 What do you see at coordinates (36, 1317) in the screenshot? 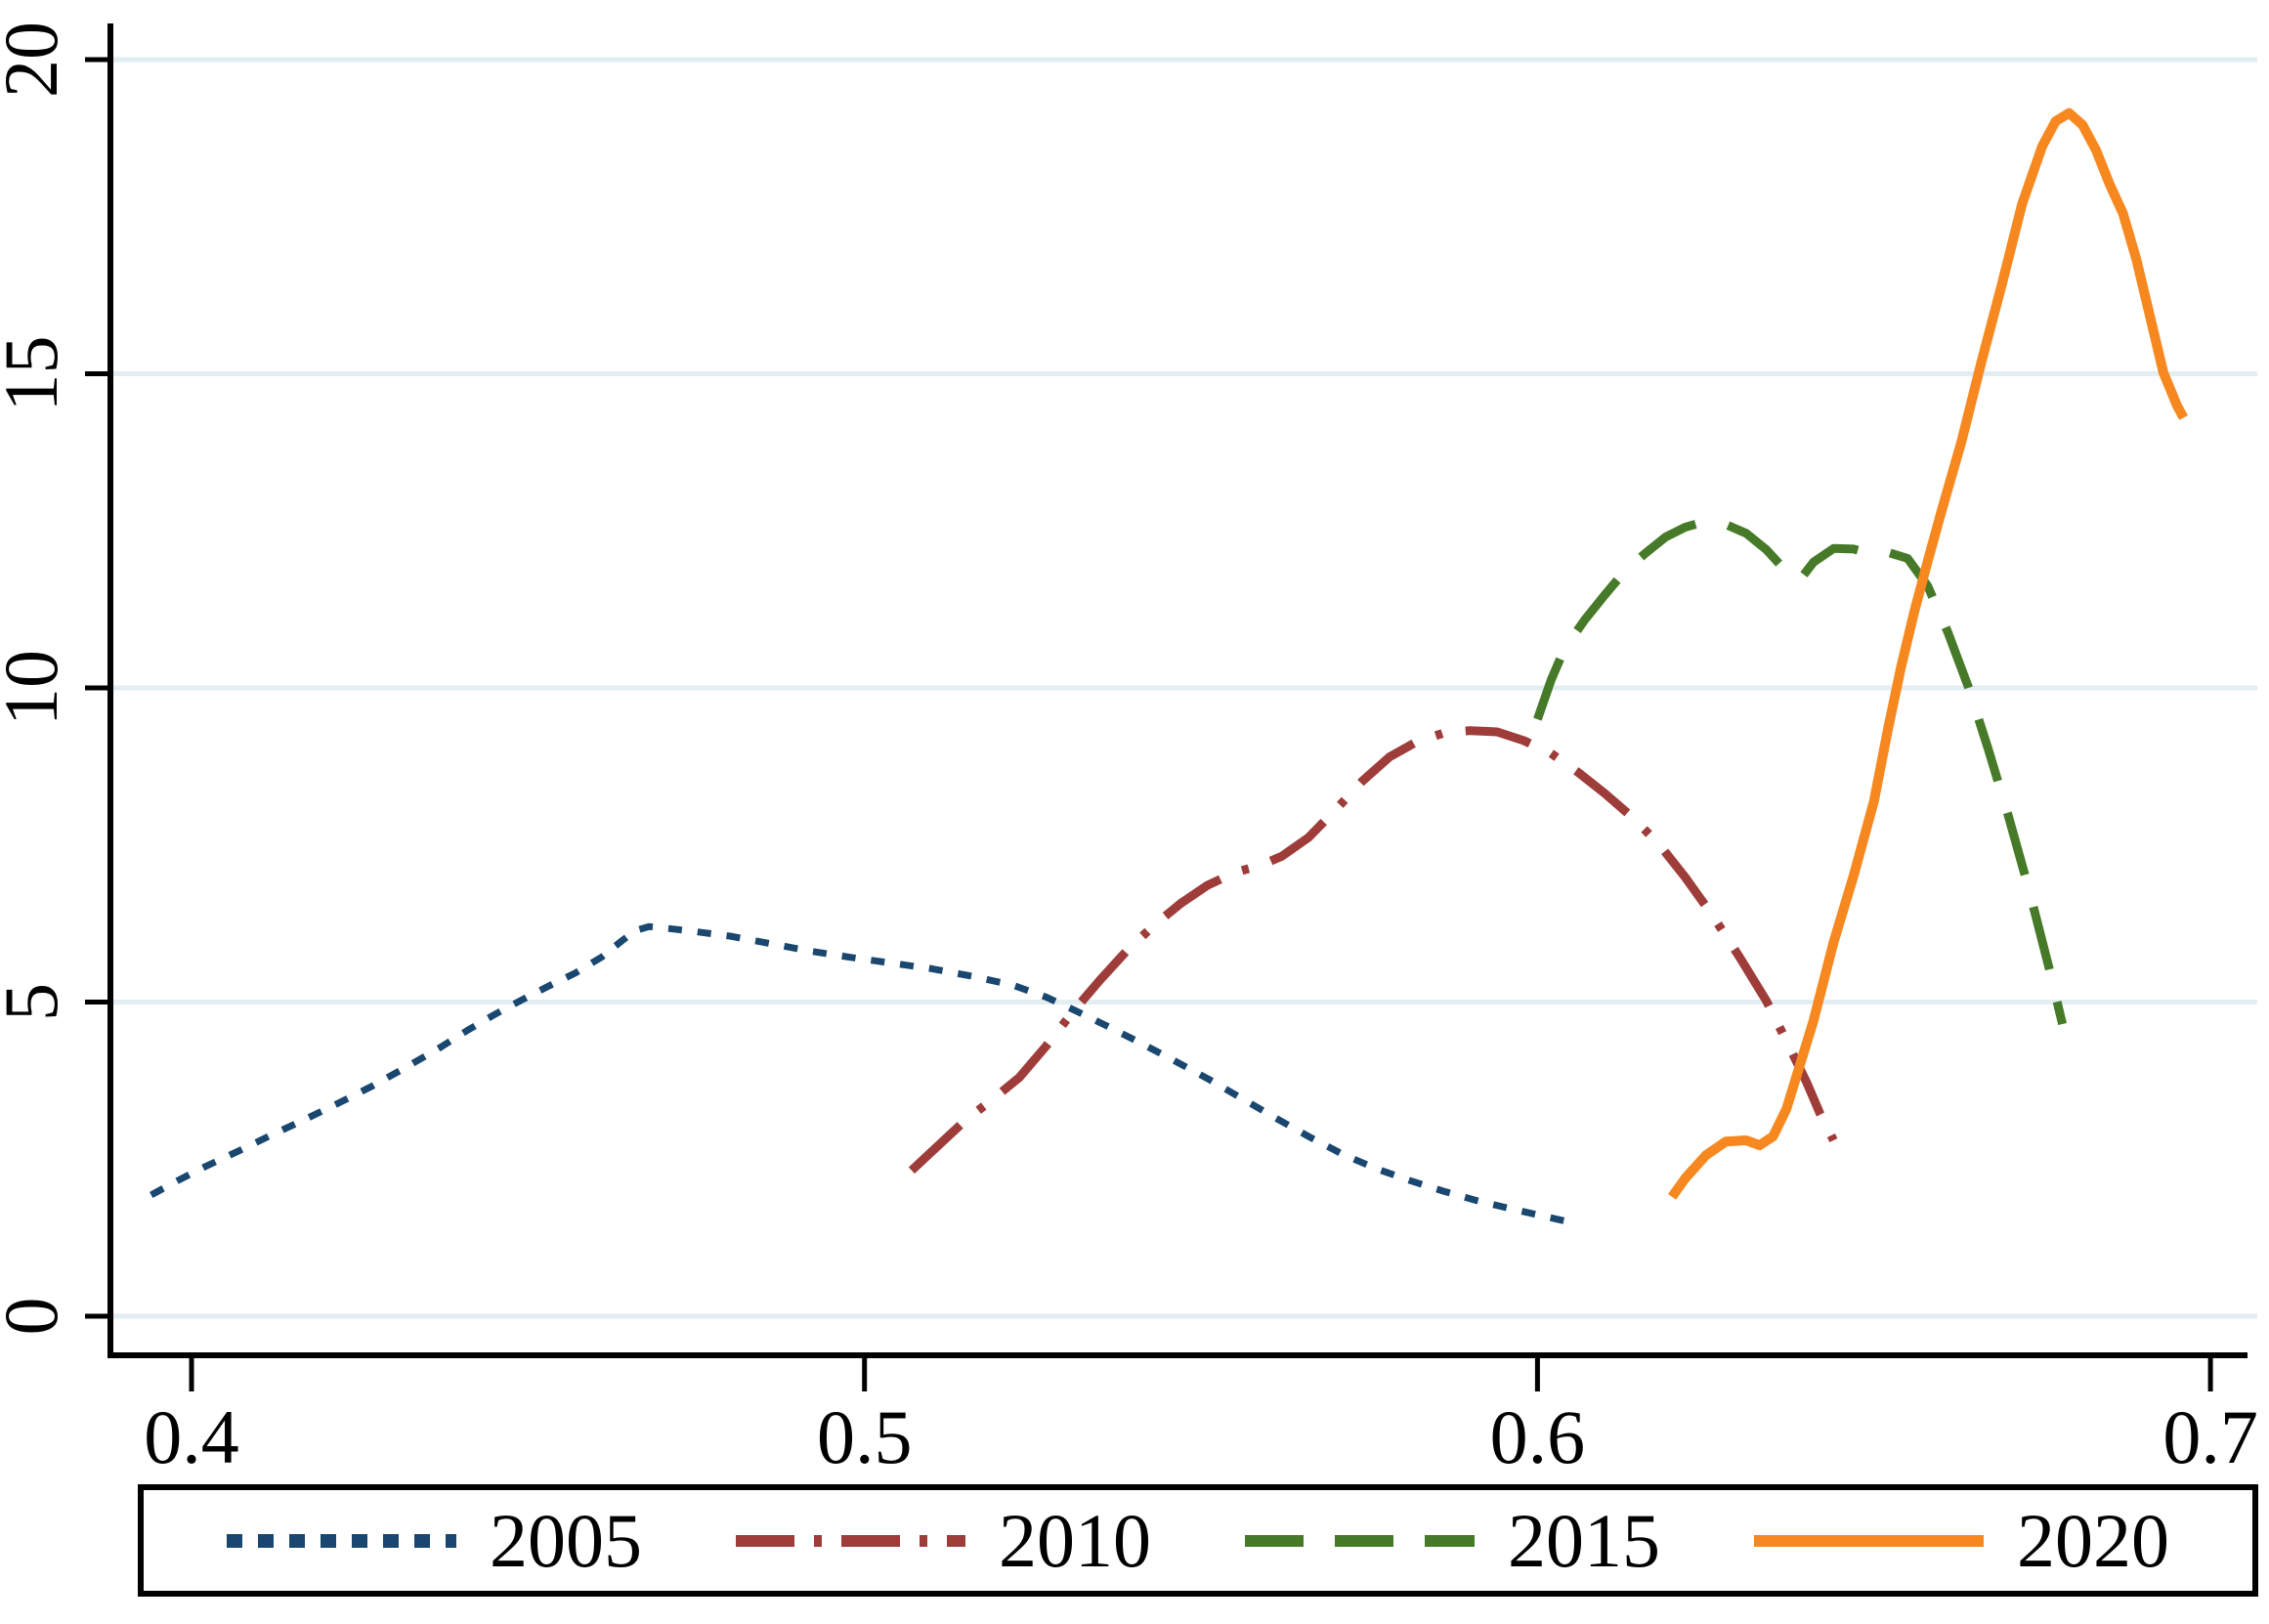
I see `y-tick-label: 0` at bounding box center [36, 1317].